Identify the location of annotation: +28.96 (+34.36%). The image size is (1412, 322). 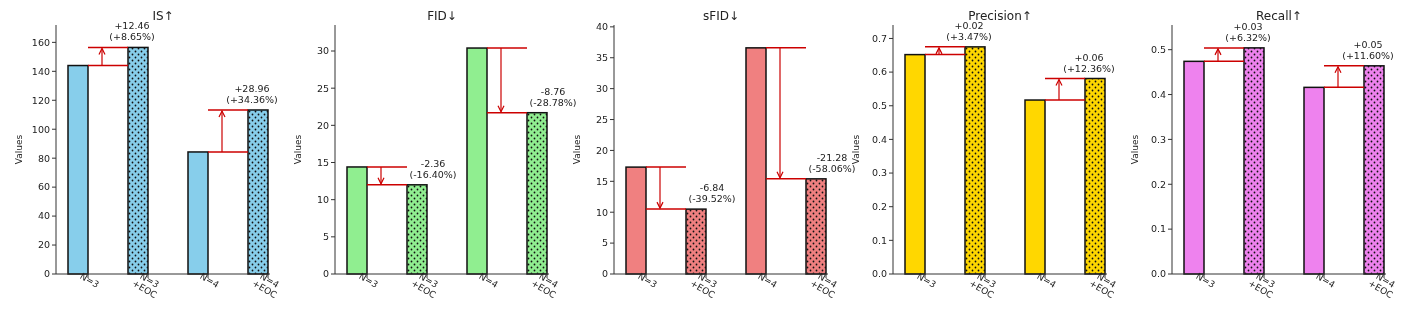
(252, 93).